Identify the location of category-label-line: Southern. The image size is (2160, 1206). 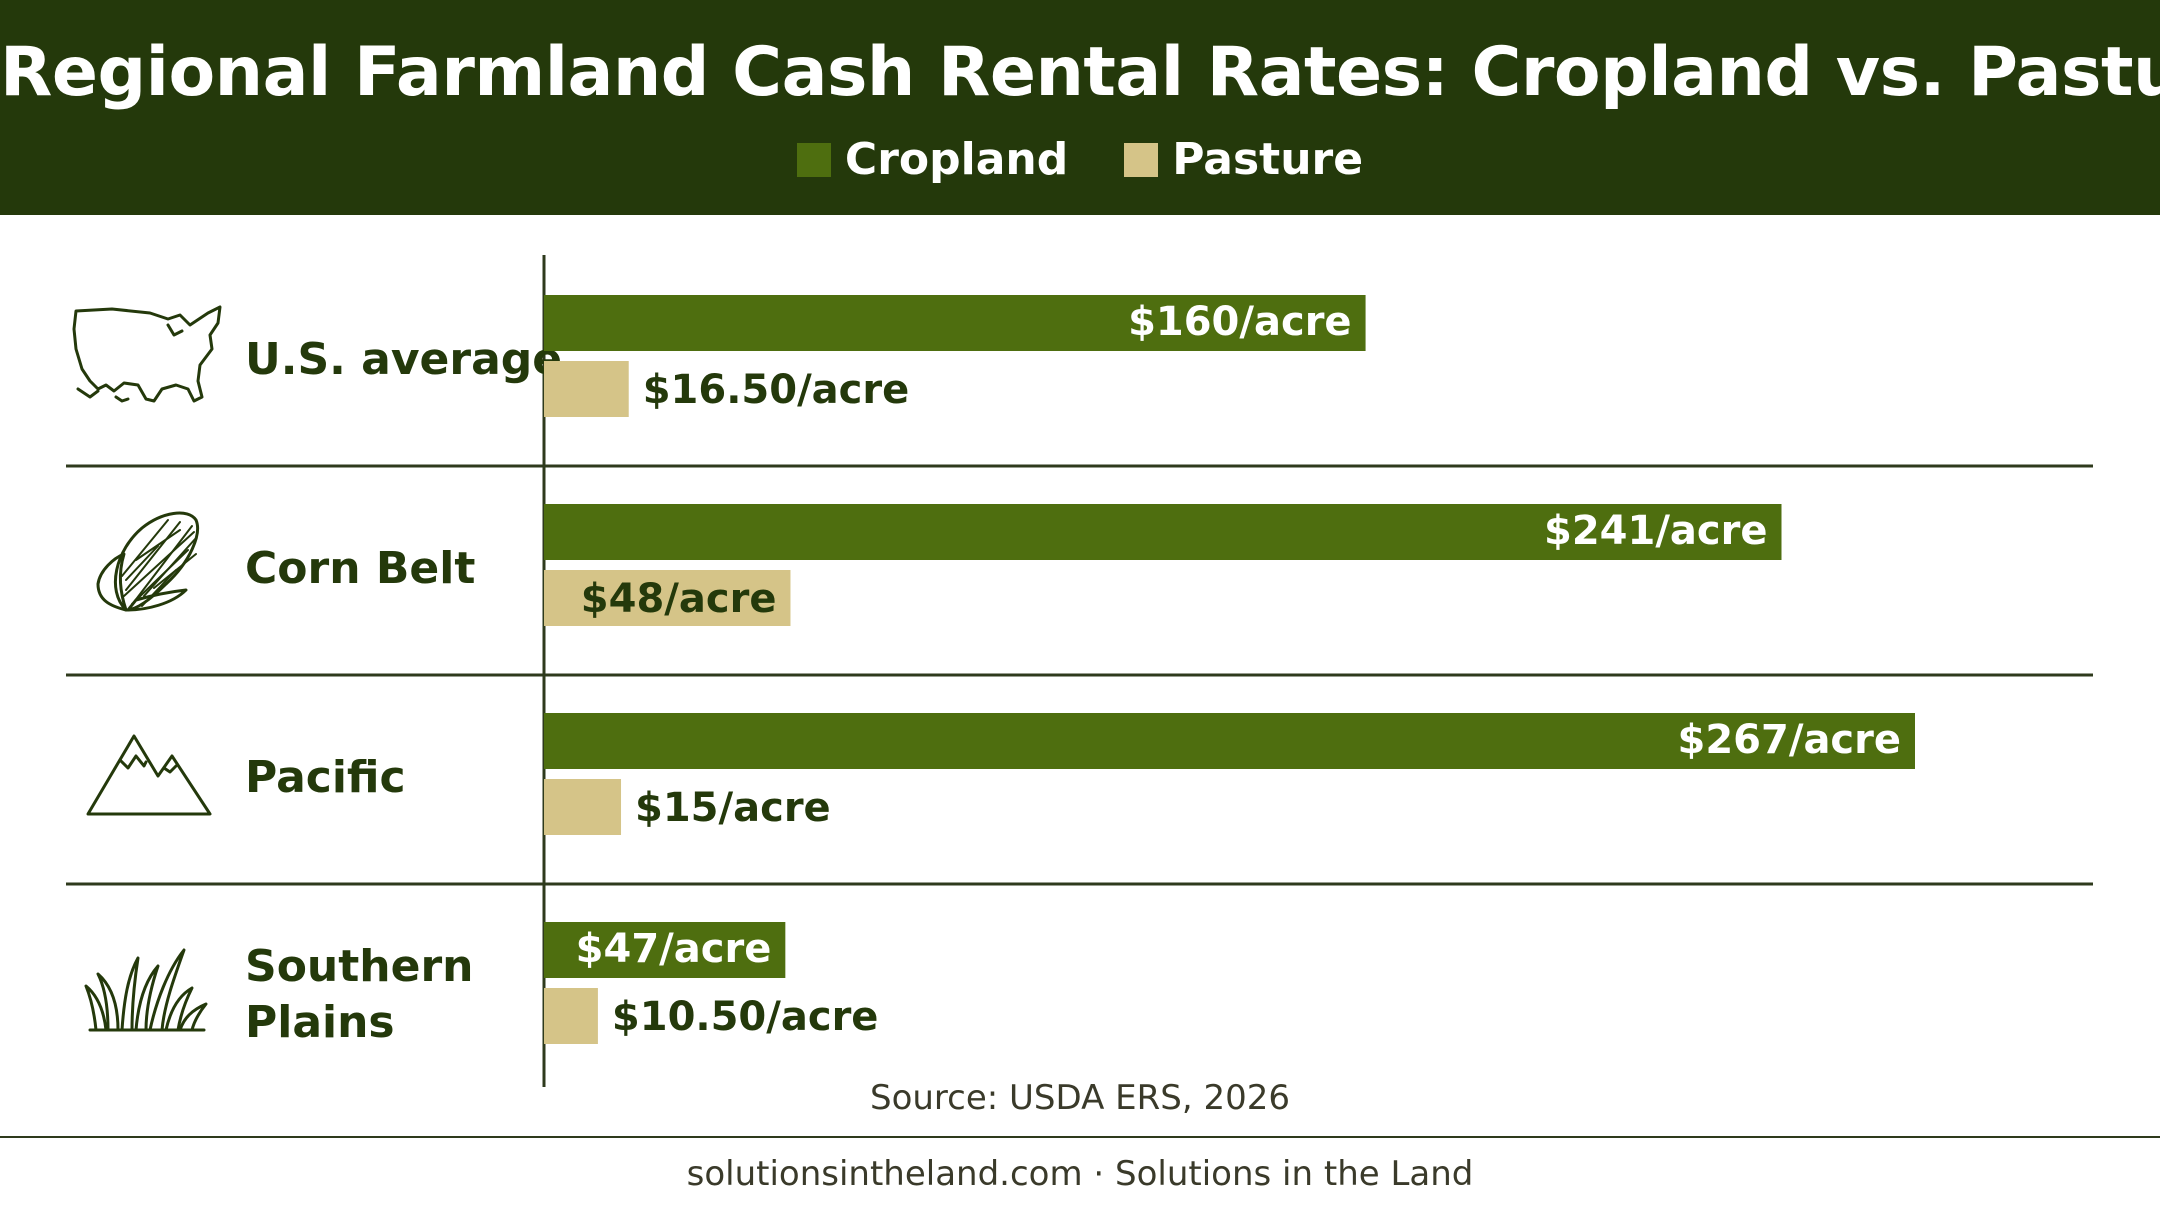
(359, 966).